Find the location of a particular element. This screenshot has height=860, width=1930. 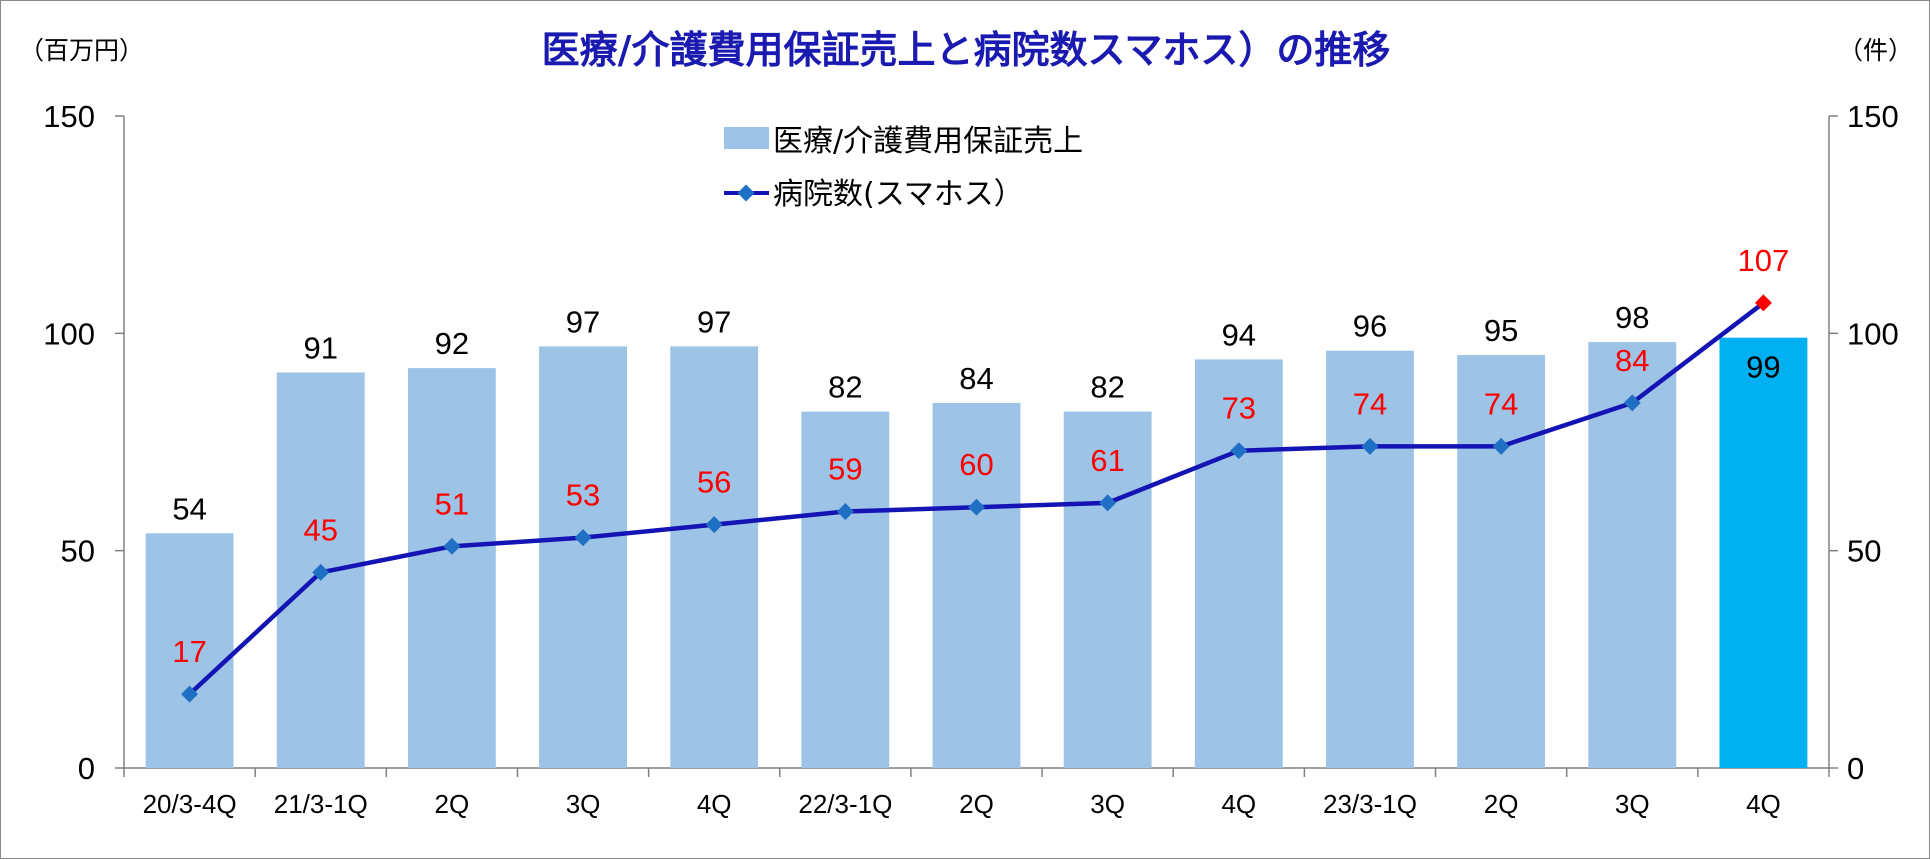

bar-value-label: 95 is located at coordinates (1501, 330).